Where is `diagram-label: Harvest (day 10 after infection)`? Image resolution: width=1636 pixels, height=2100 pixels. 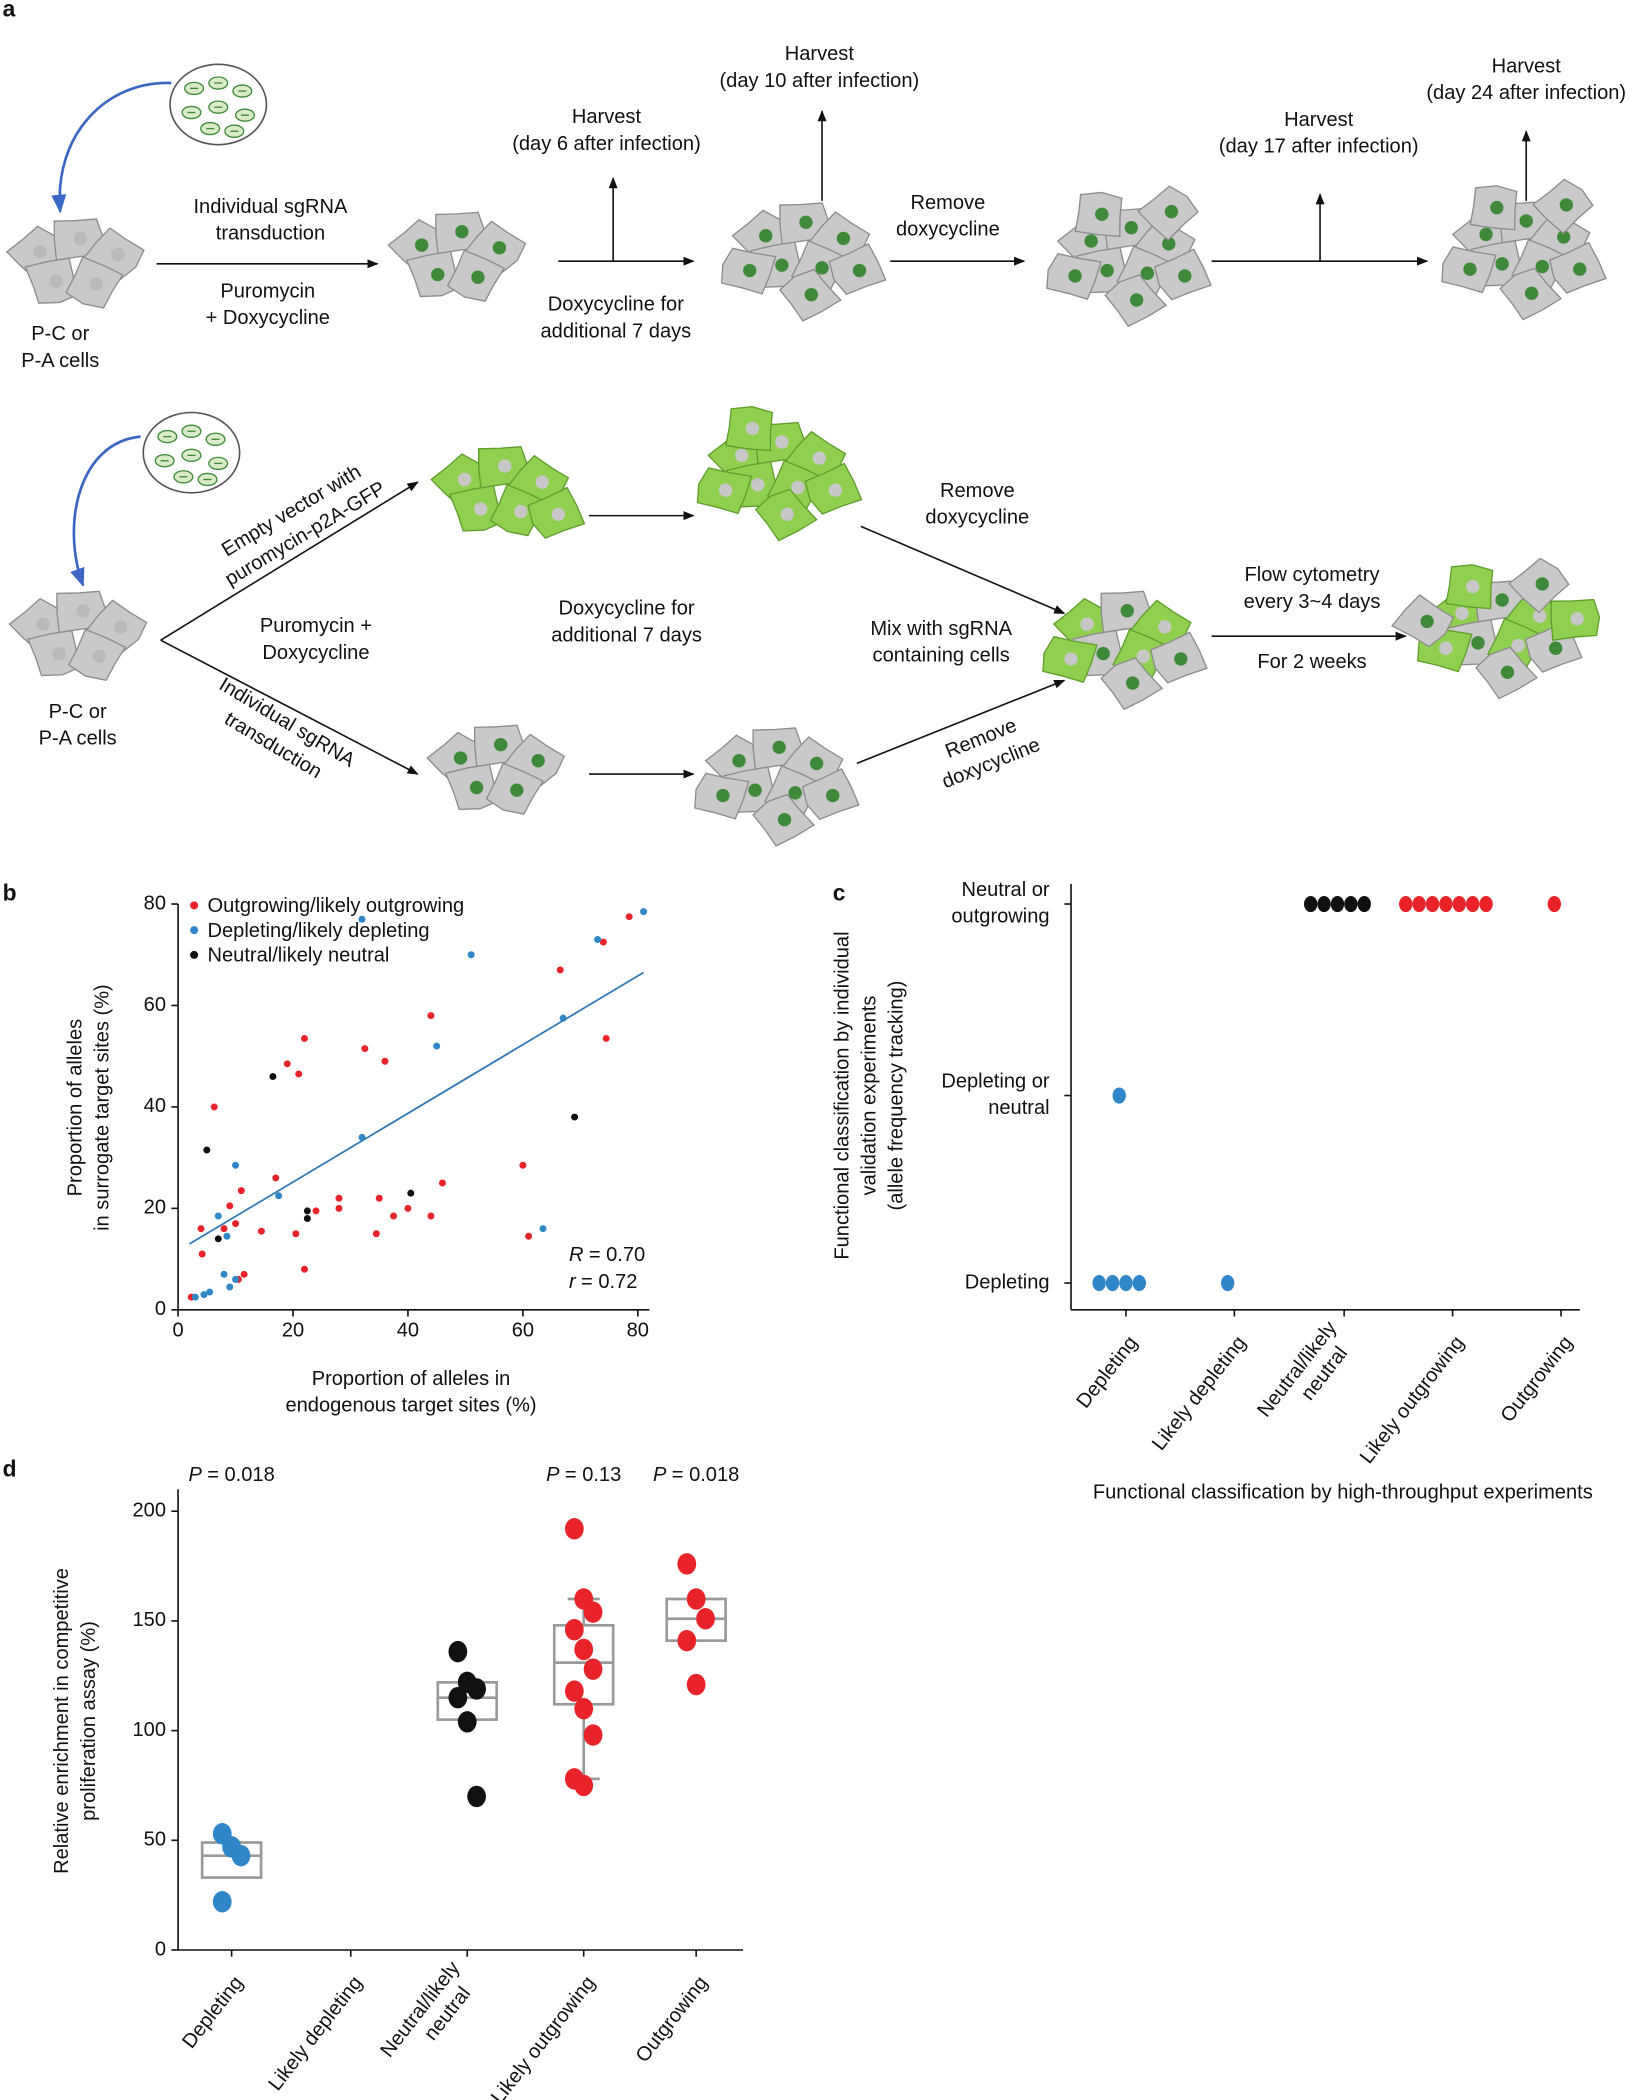
diagram-label: Harvest (day 10 after infection) is located at coordinates (819, 67).